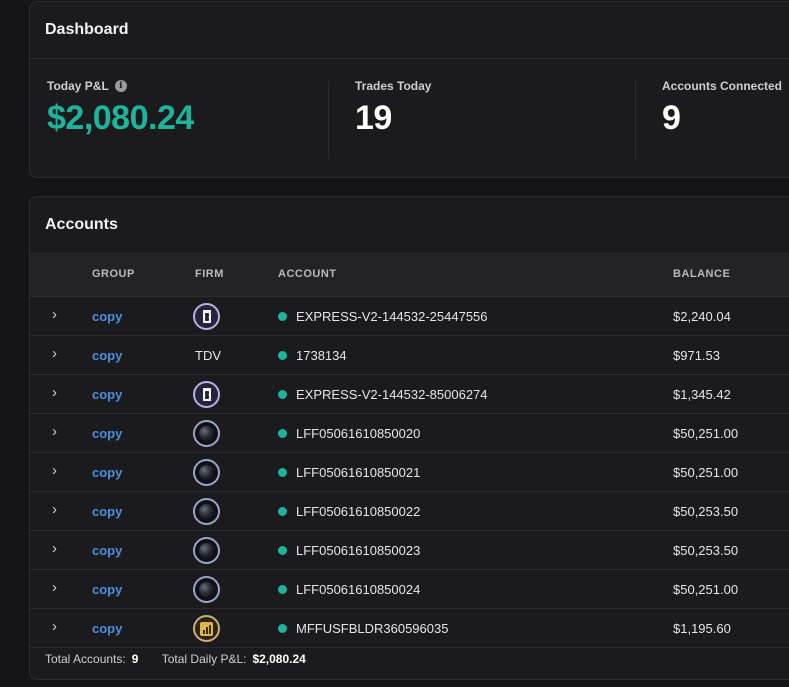 This screenshot has width=789, height=687. What do you see at coordinates (204, 659) in the screenshot?
I see `total-pnl-label: Total Daily P&L:` at bounding box center [204, 659].